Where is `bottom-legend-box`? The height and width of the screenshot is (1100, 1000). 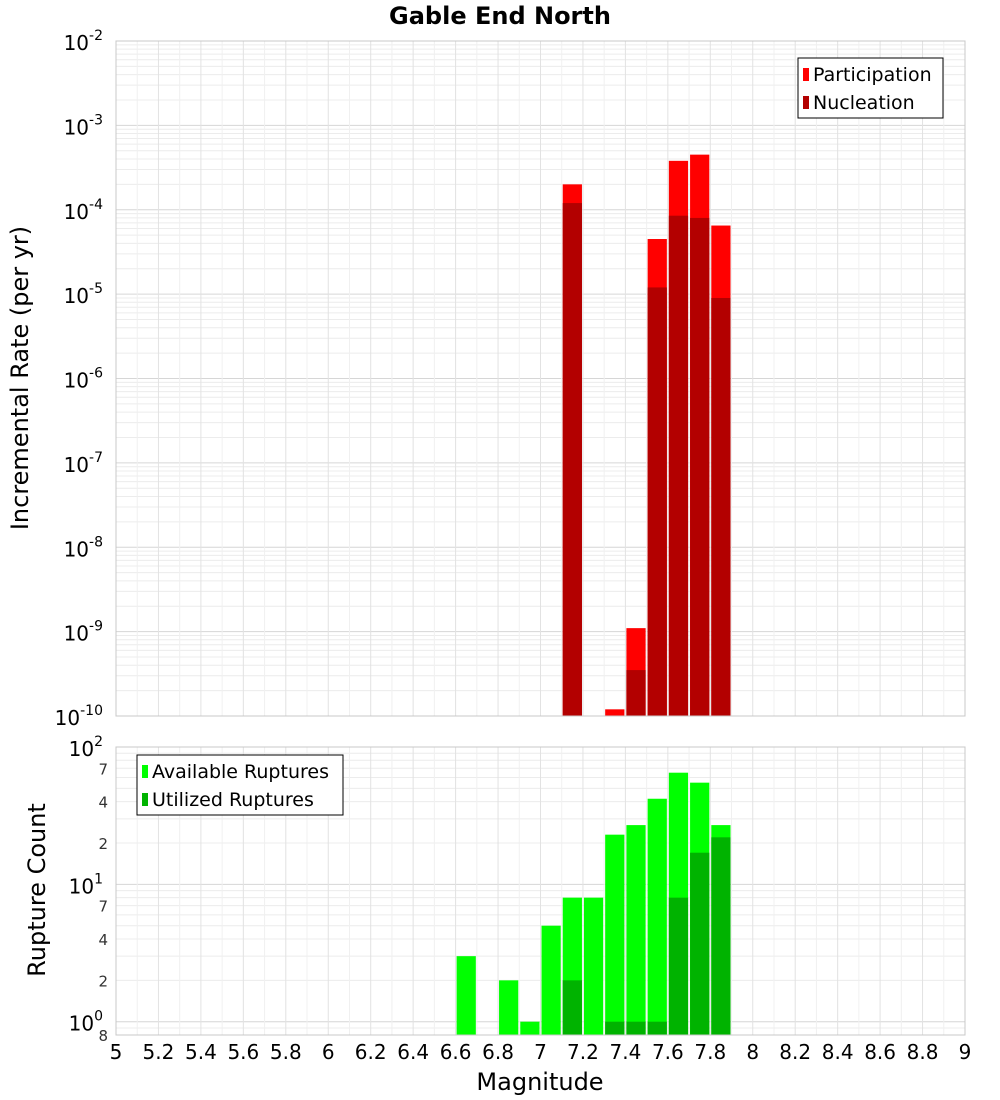
bottom-legend-box is located at coordinates (240, 785).